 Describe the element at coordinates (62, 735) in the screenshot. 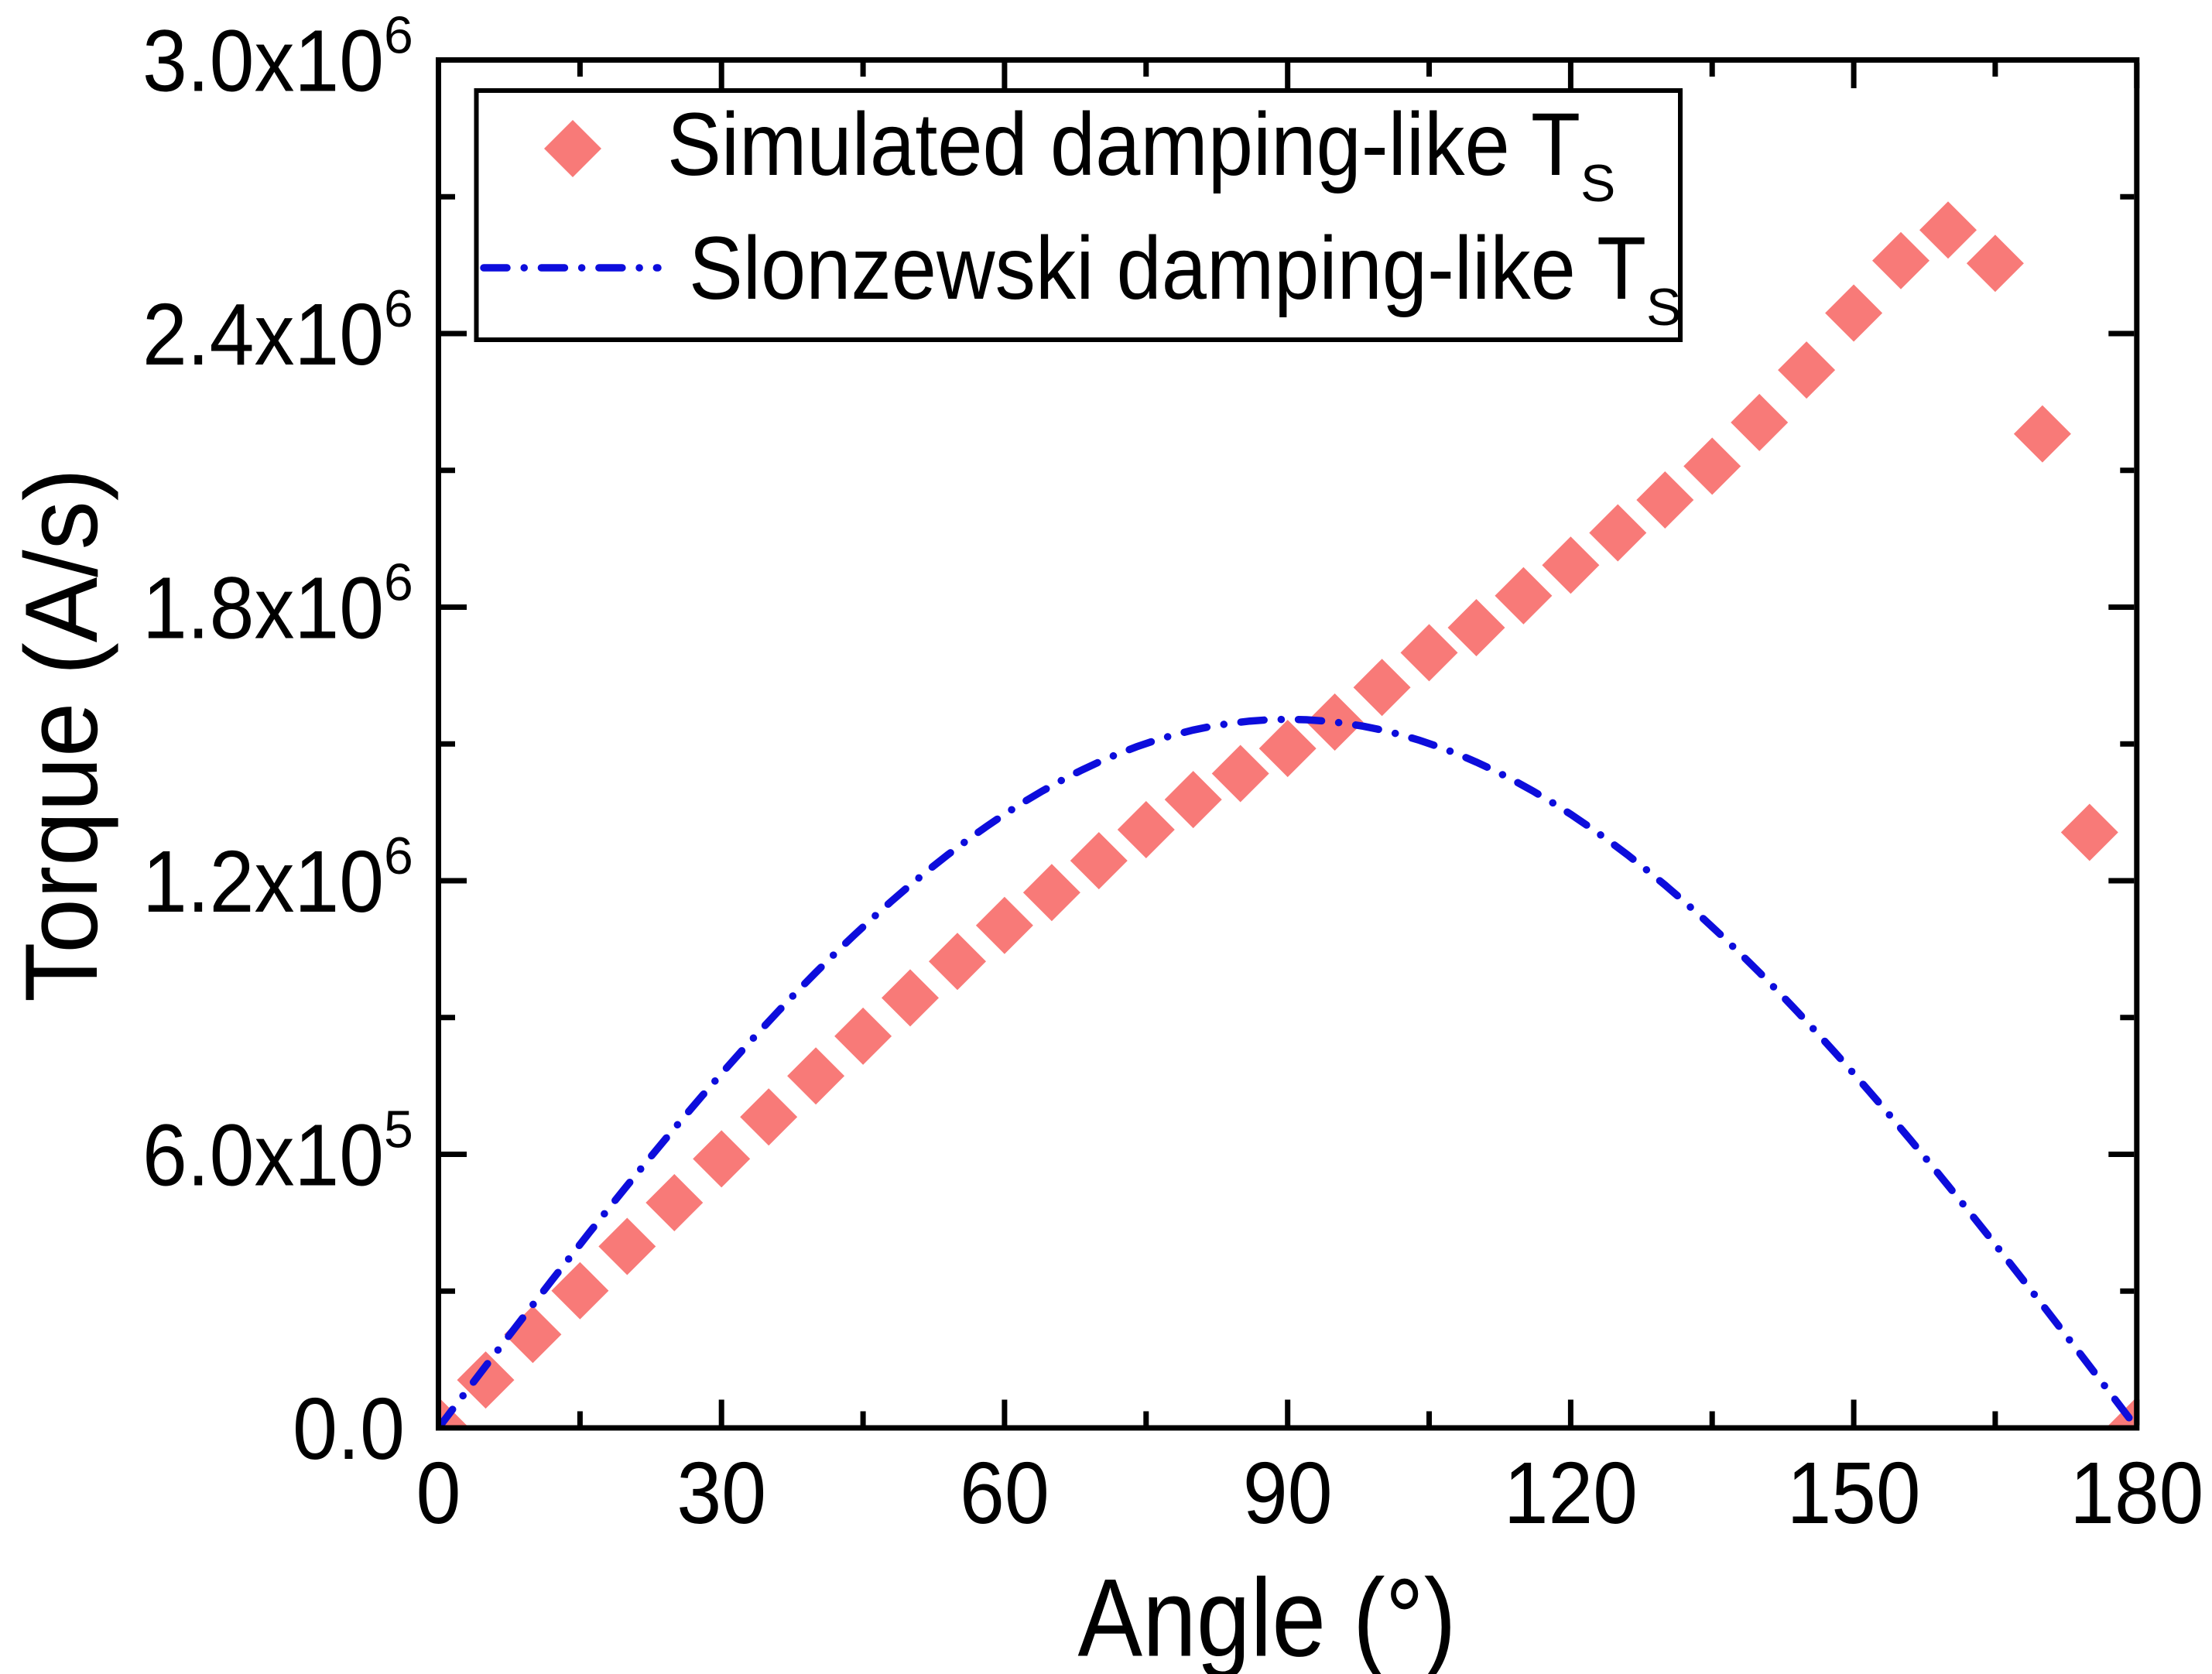

I see `svg-text: Torque (A/s)` at that location.